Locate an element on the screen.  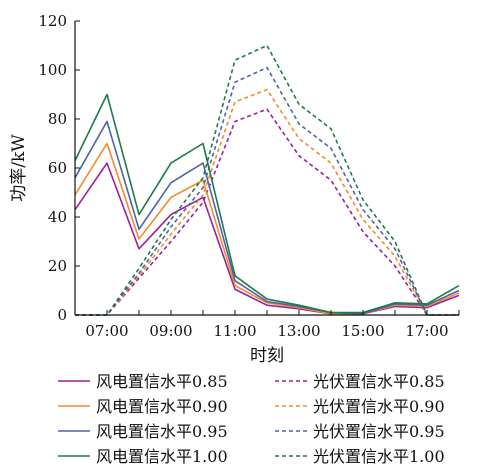
legend-label: 光伏置信水平0.95 is located at coordinates (379, 431).